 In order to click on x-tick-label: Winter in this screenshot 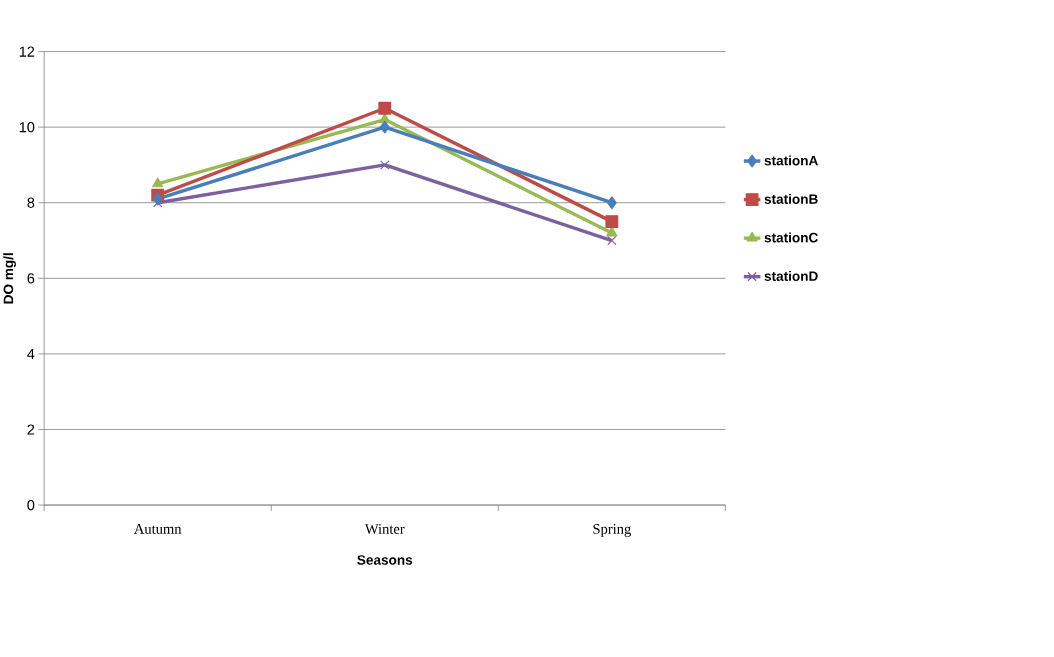, I will do `click(384, 529)`.